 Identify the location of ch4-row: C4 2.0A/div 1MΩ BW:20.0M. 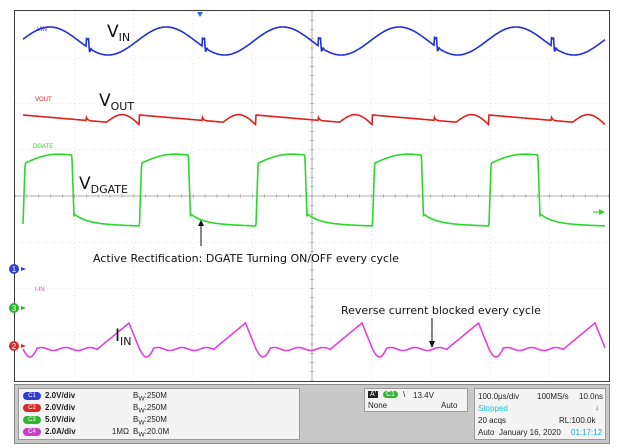
(96, 433).